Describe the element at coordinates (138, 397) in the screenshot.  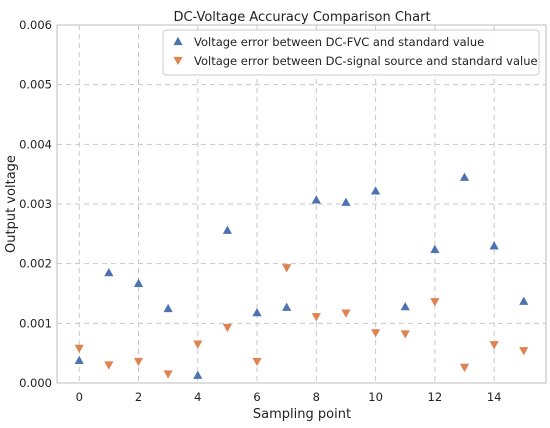
I see `x-tick-label: 2` at that location.